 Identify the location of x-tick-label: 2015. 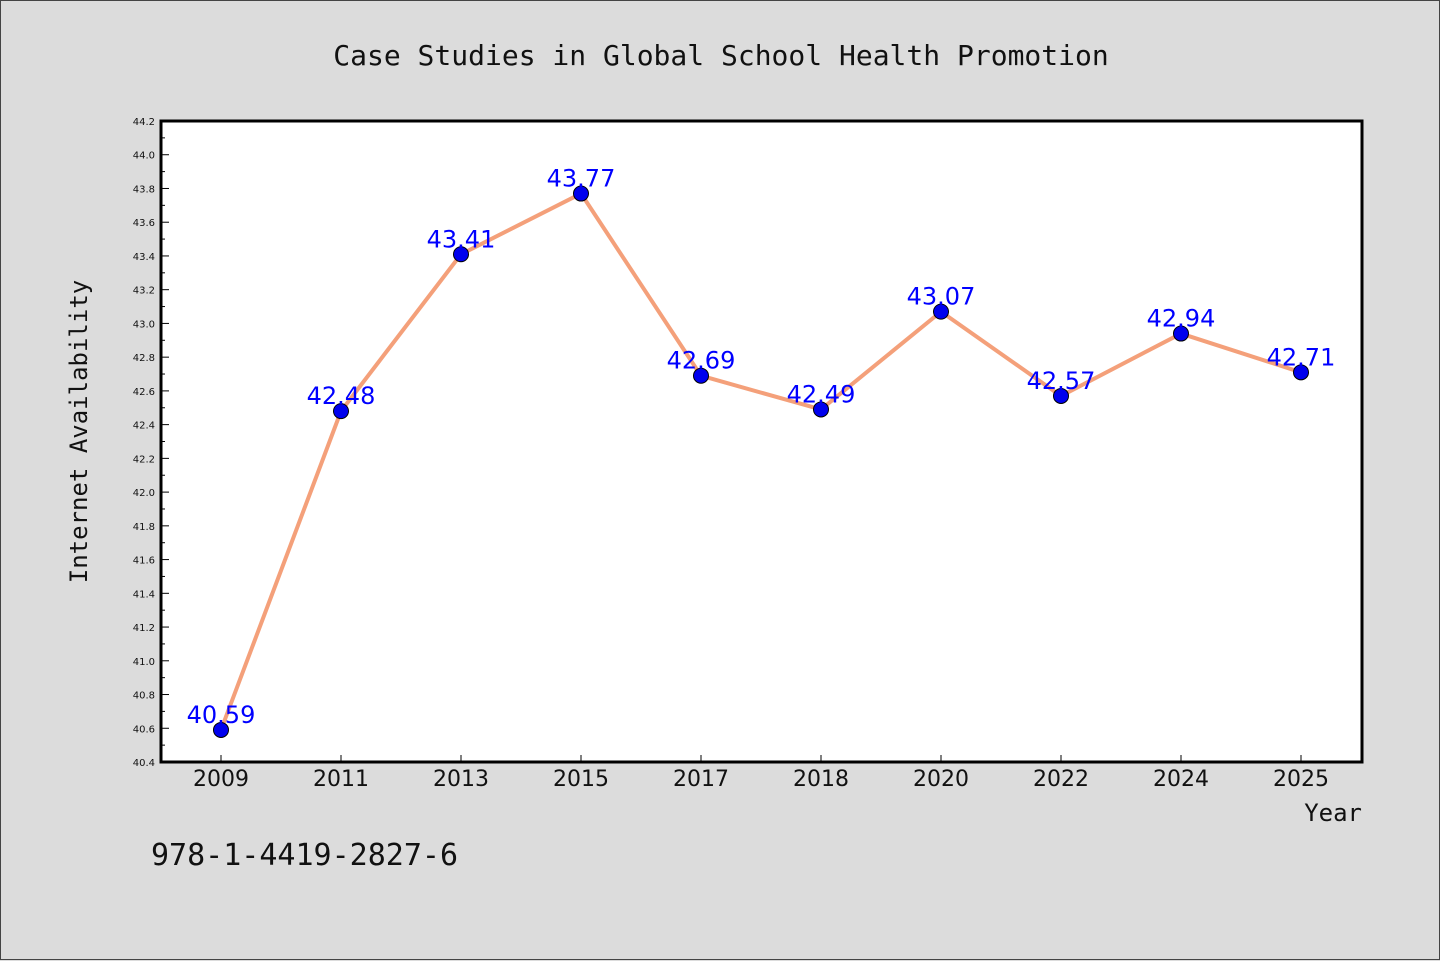
(581, 779).